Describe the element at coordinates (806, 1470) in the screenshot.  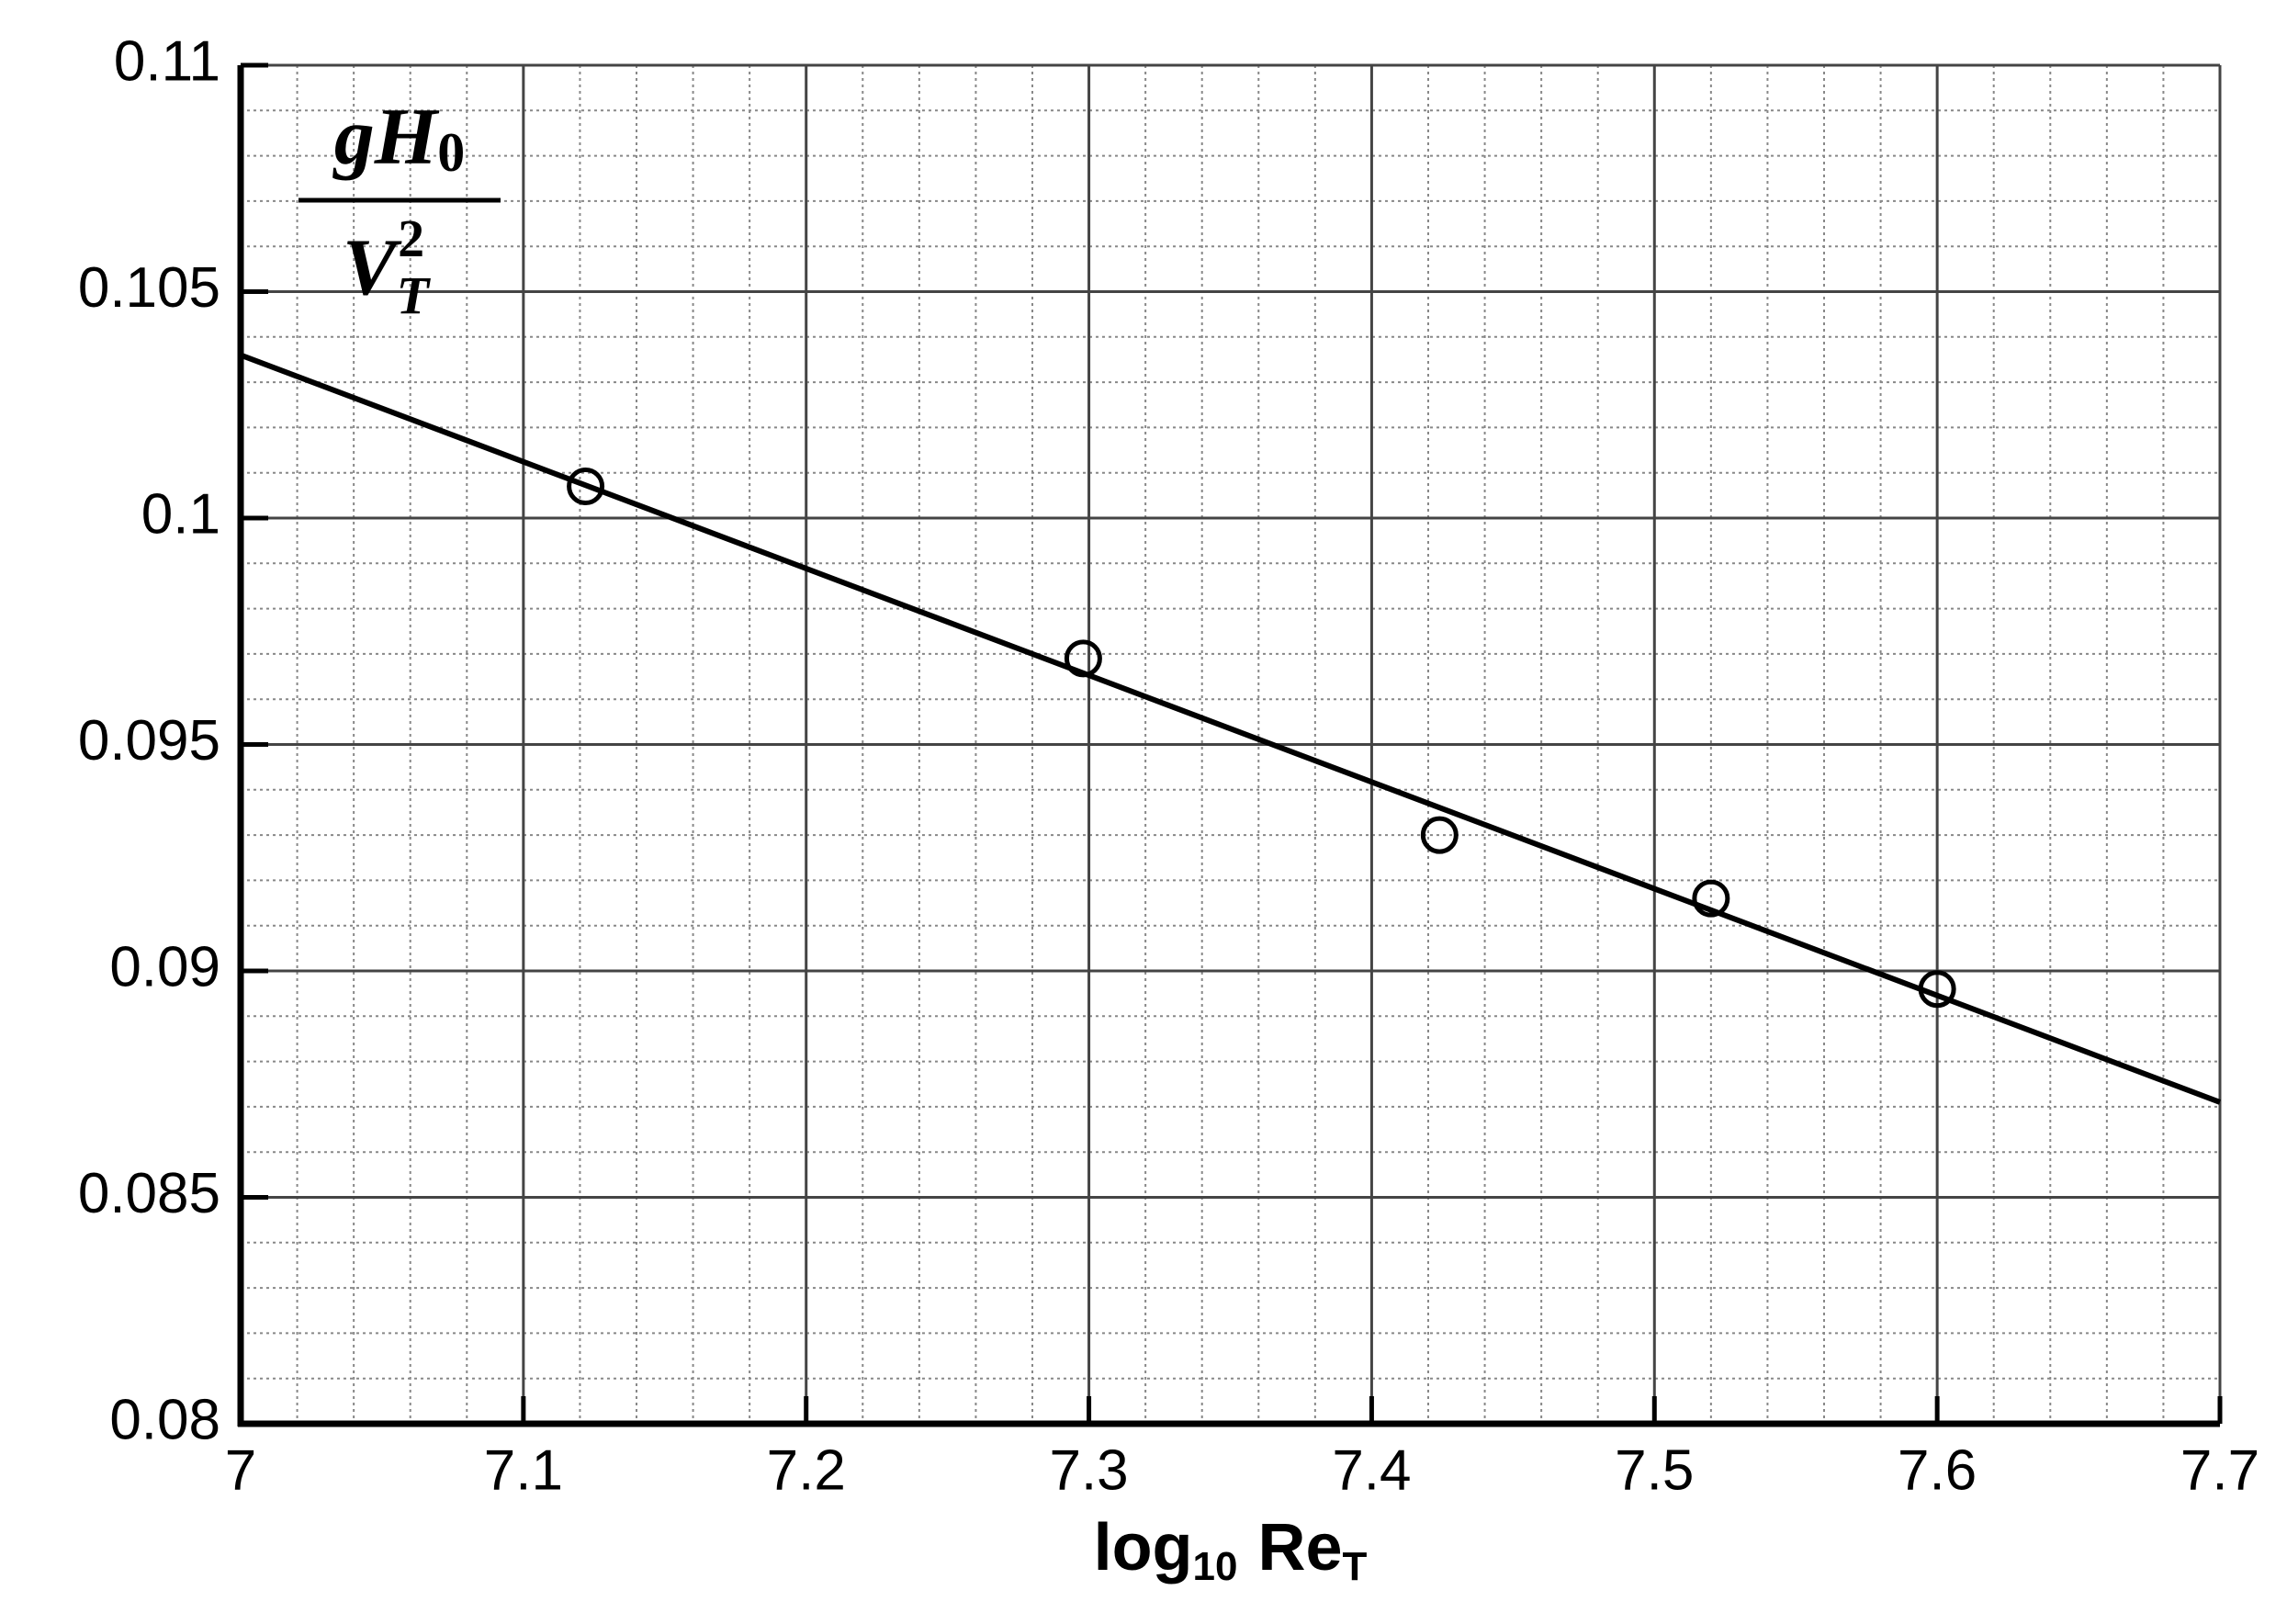
I see `x-tick-label: 7.2` at that location.